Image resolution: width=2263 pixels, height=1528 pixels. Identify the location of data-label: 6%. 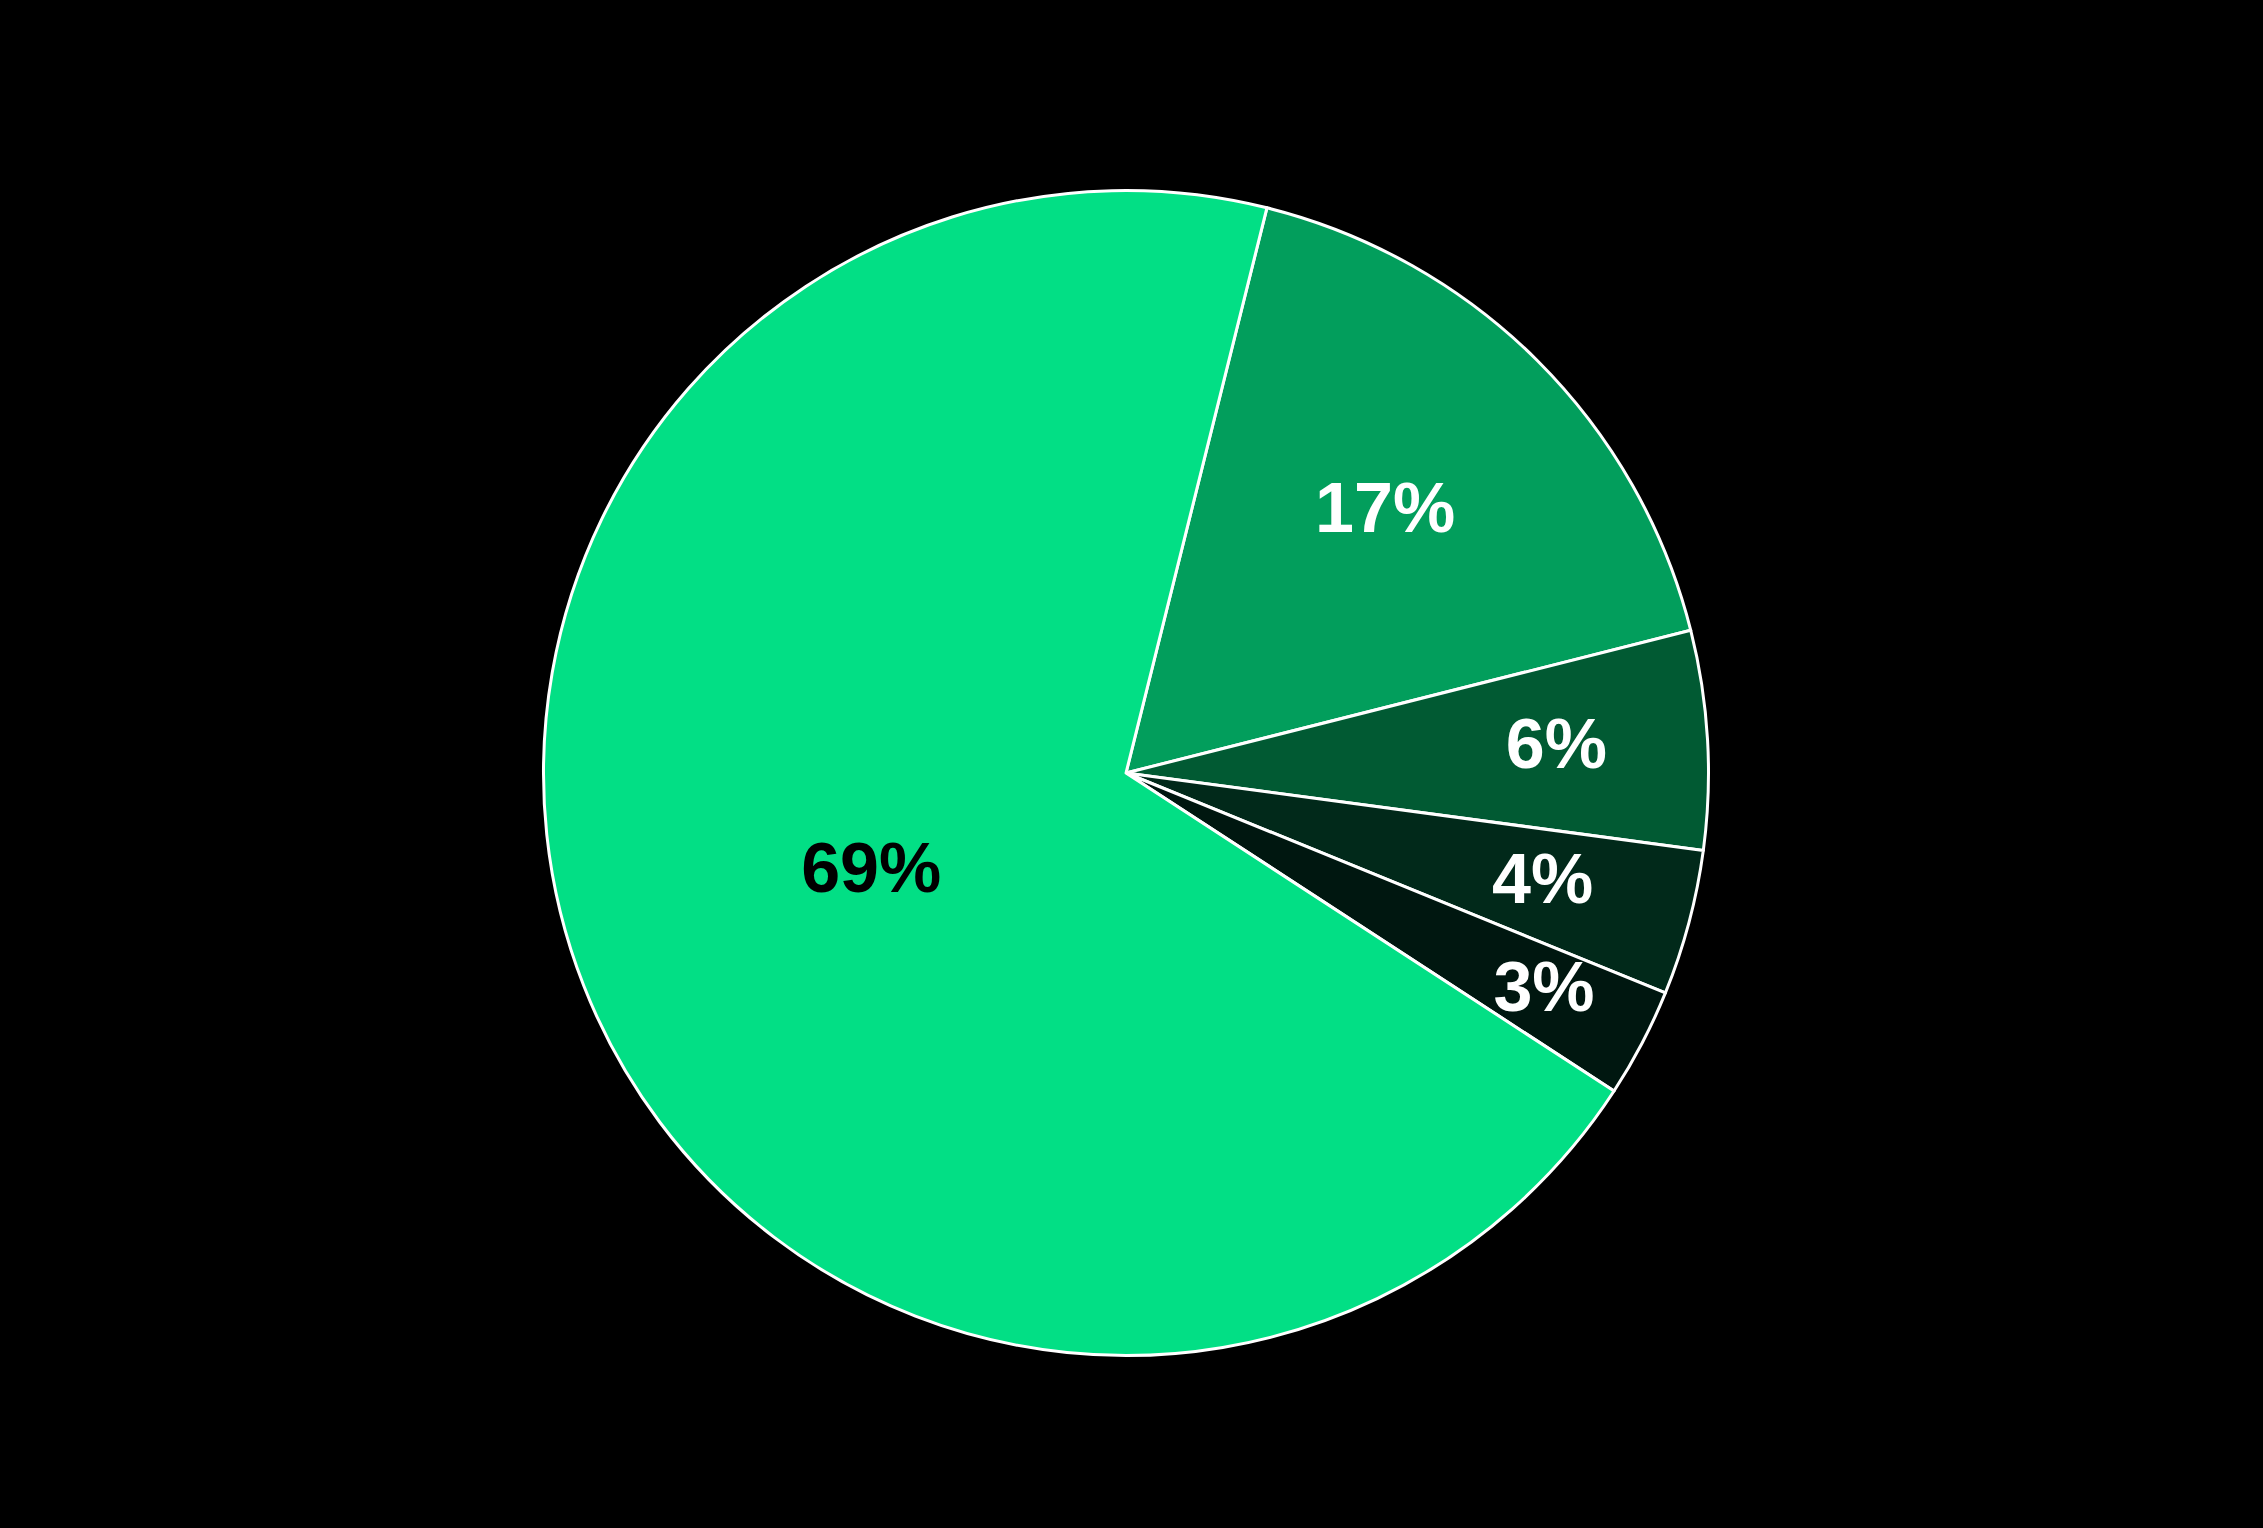
(1556, 743).